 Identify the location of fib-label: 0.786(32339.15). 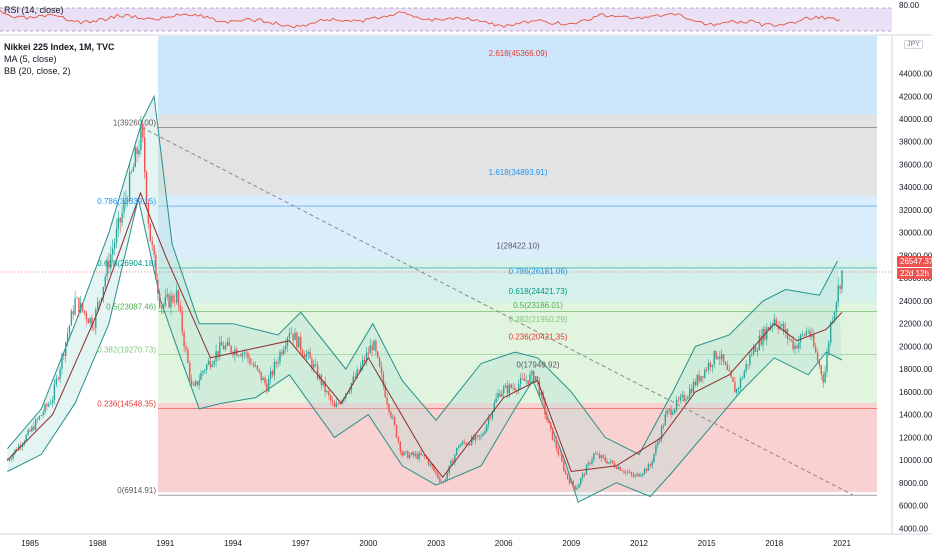
(126, 201).